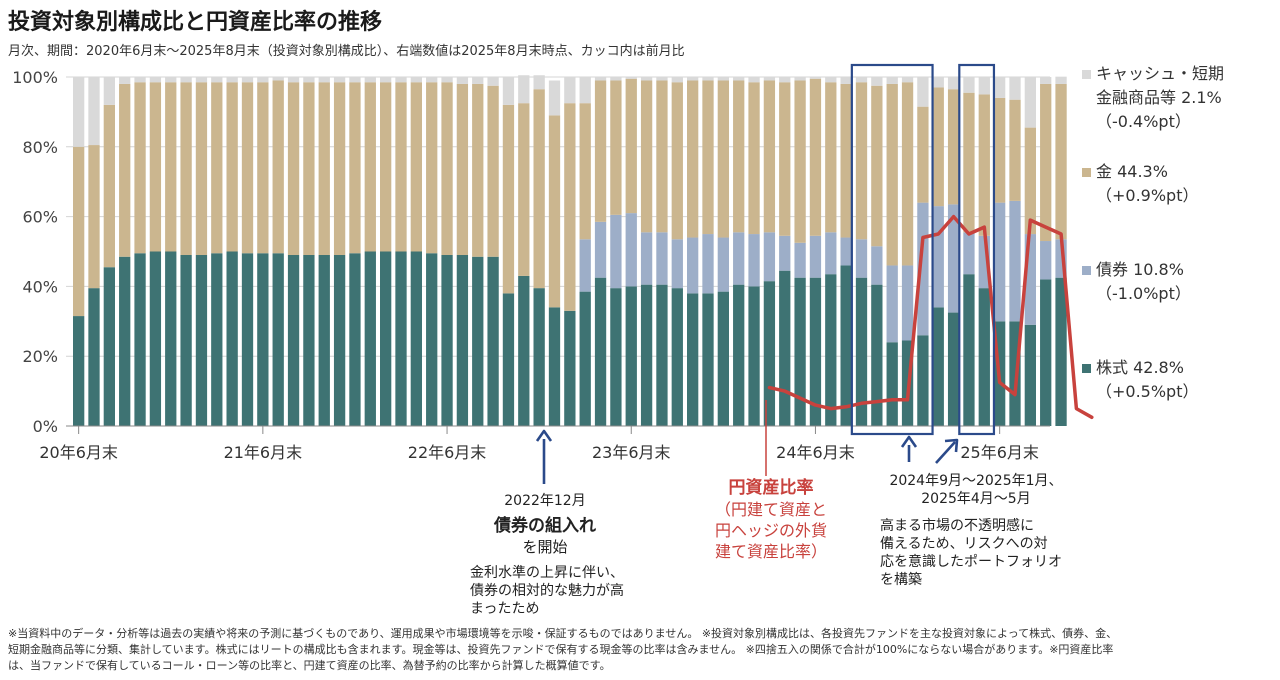 The width and height of the screenshot is (1280, 680). I want to click on legend-cash-line2: 金融商品等 2.1%, so click(1159, 97).